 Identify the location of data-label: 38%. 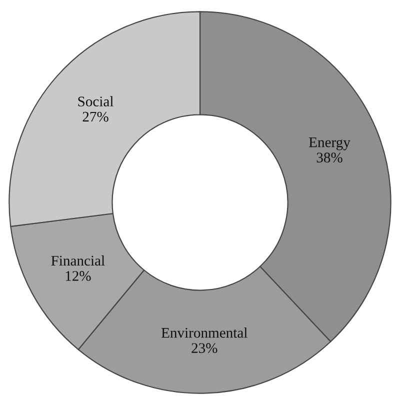
(329, 157).